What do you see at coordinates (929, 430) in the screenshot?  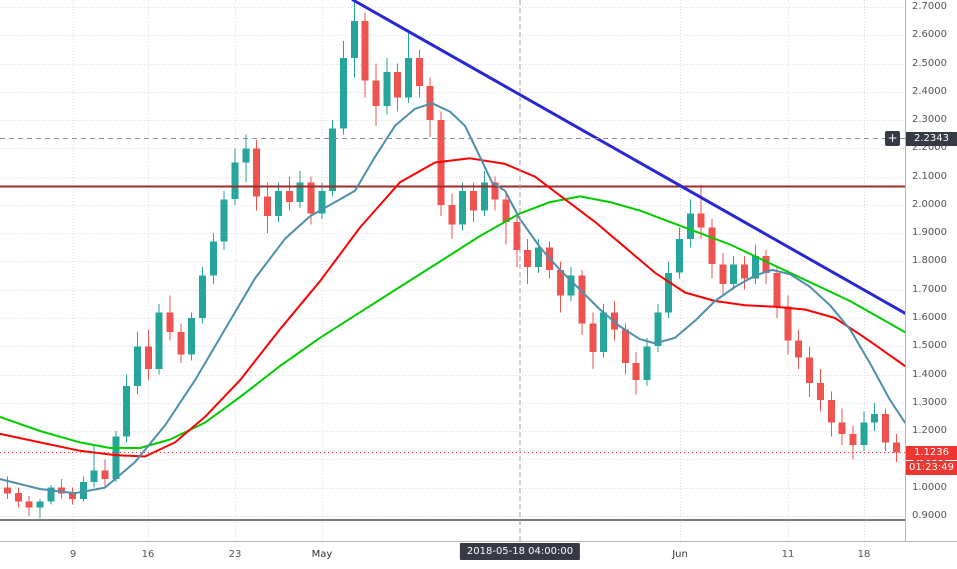 I see `price-axis-label: 1.2000` at bounding box center [929, 430].